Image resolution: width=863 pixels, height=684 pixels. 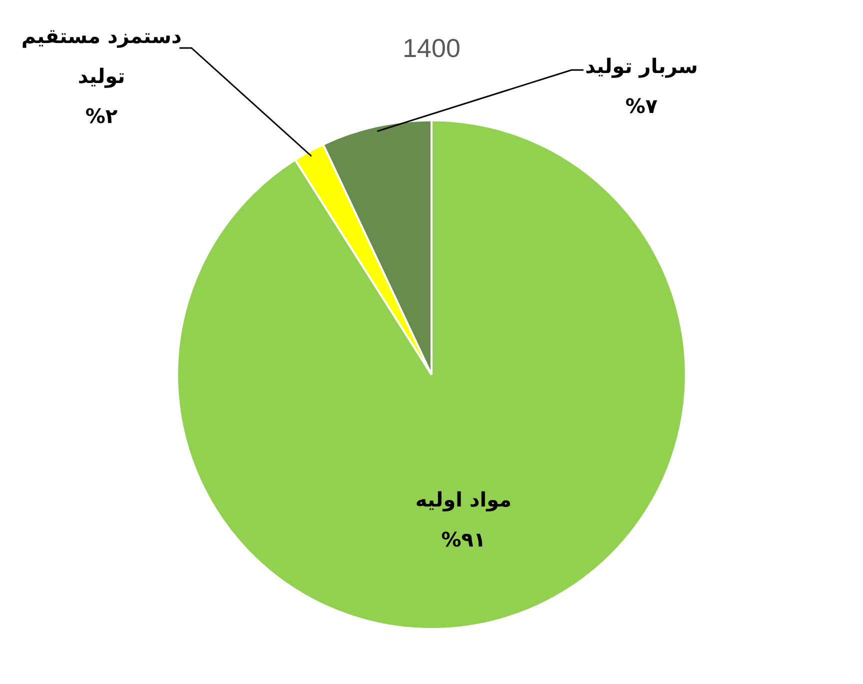 I want to click on slice-label: دستمزد مستقیم تولید, so click(x=101, y=56).